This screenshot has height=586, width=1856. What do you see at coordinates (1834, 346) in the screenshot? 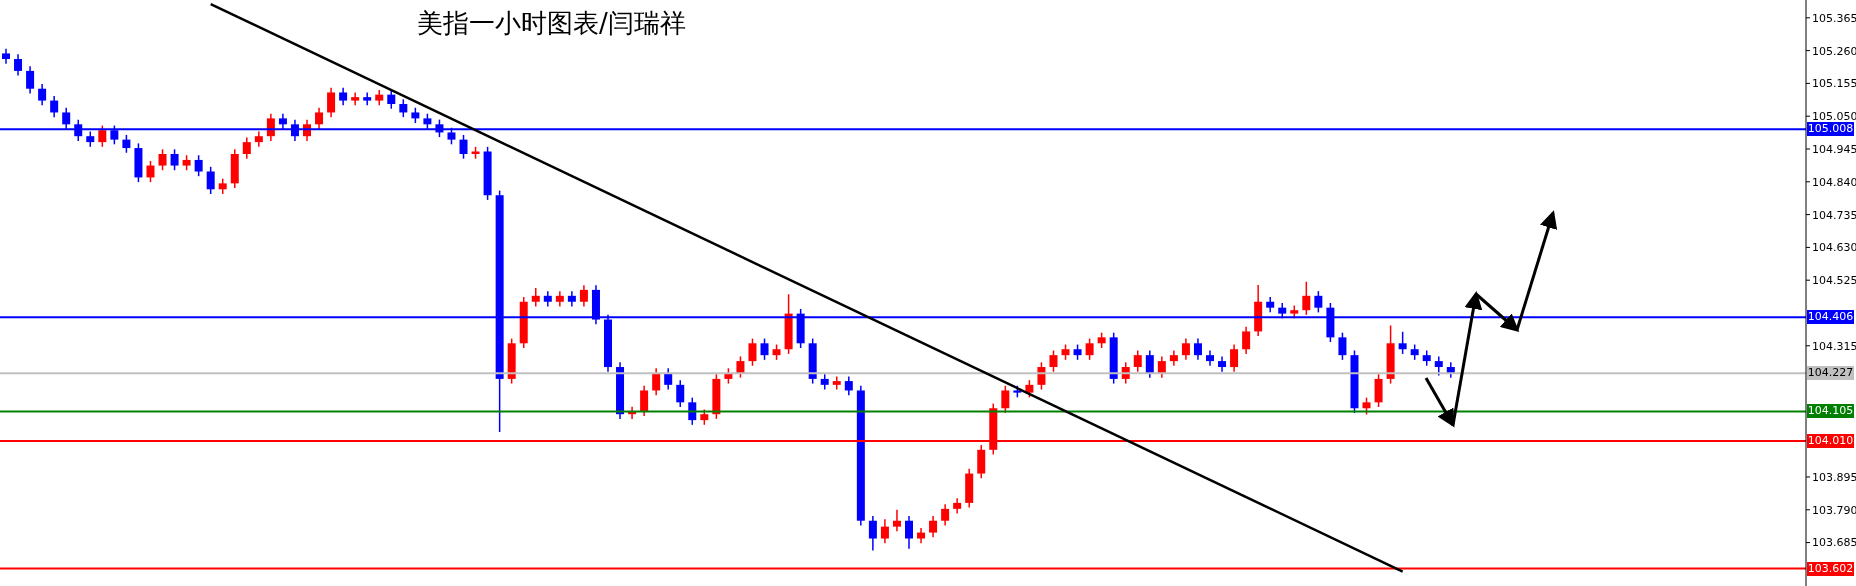
I see `y-tick-label: 104.315` at bounding box center [1834, 346].